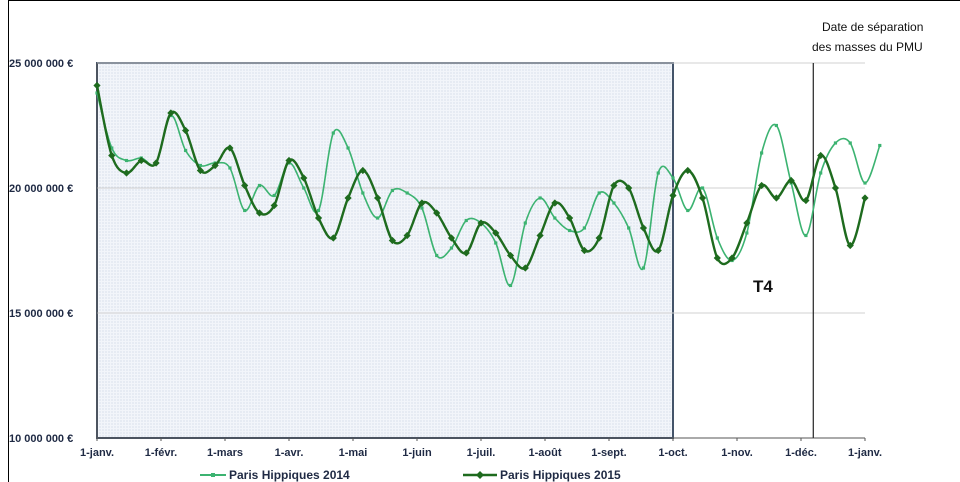 Image resolution: width=960 pixels, height=482 pixels. Describe the element at coordinates (608, 453) in the screenshot. I see `x-tick-label: 1-sept.` at that location.